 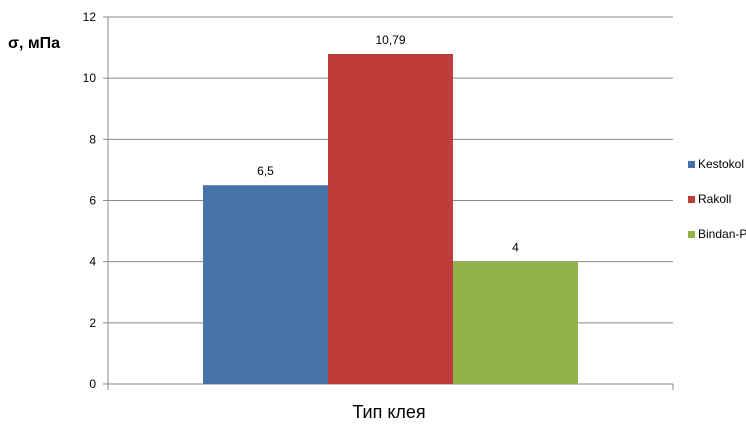 What do you see at coordinates (390, 40) in the screenshot?
I see `data-label-rakoll: 10,79` at bounding box center [390, 40].